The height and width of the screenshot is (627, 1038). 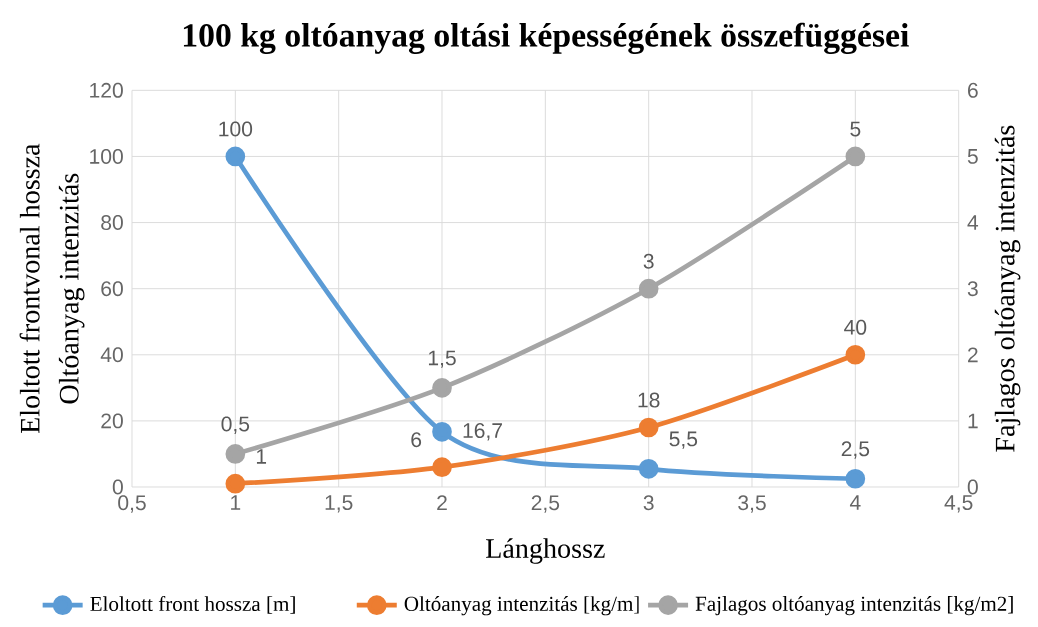 I want to click on y-tick-label: 20, so click(x=112, y=421).